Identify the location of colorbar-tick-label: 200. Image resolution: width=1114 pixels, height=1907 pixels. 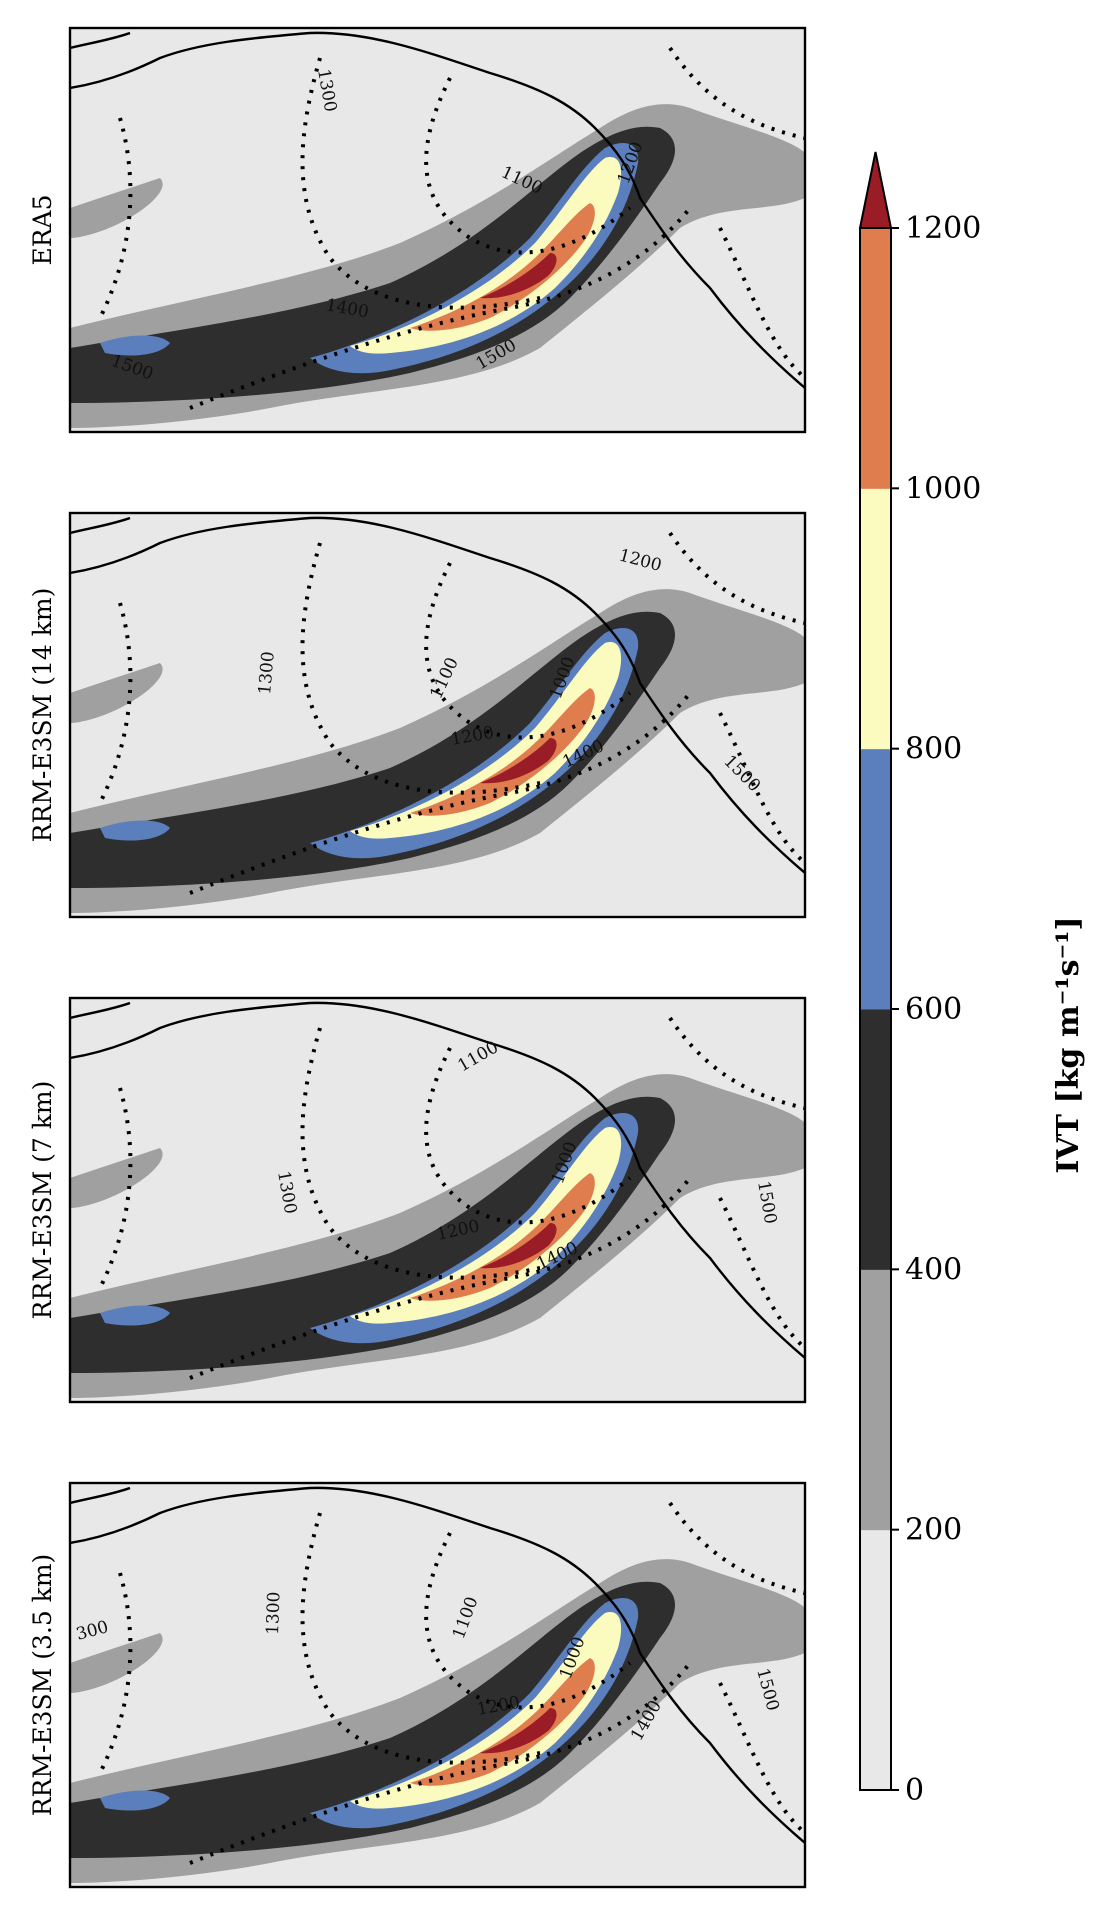
(933, 1530).